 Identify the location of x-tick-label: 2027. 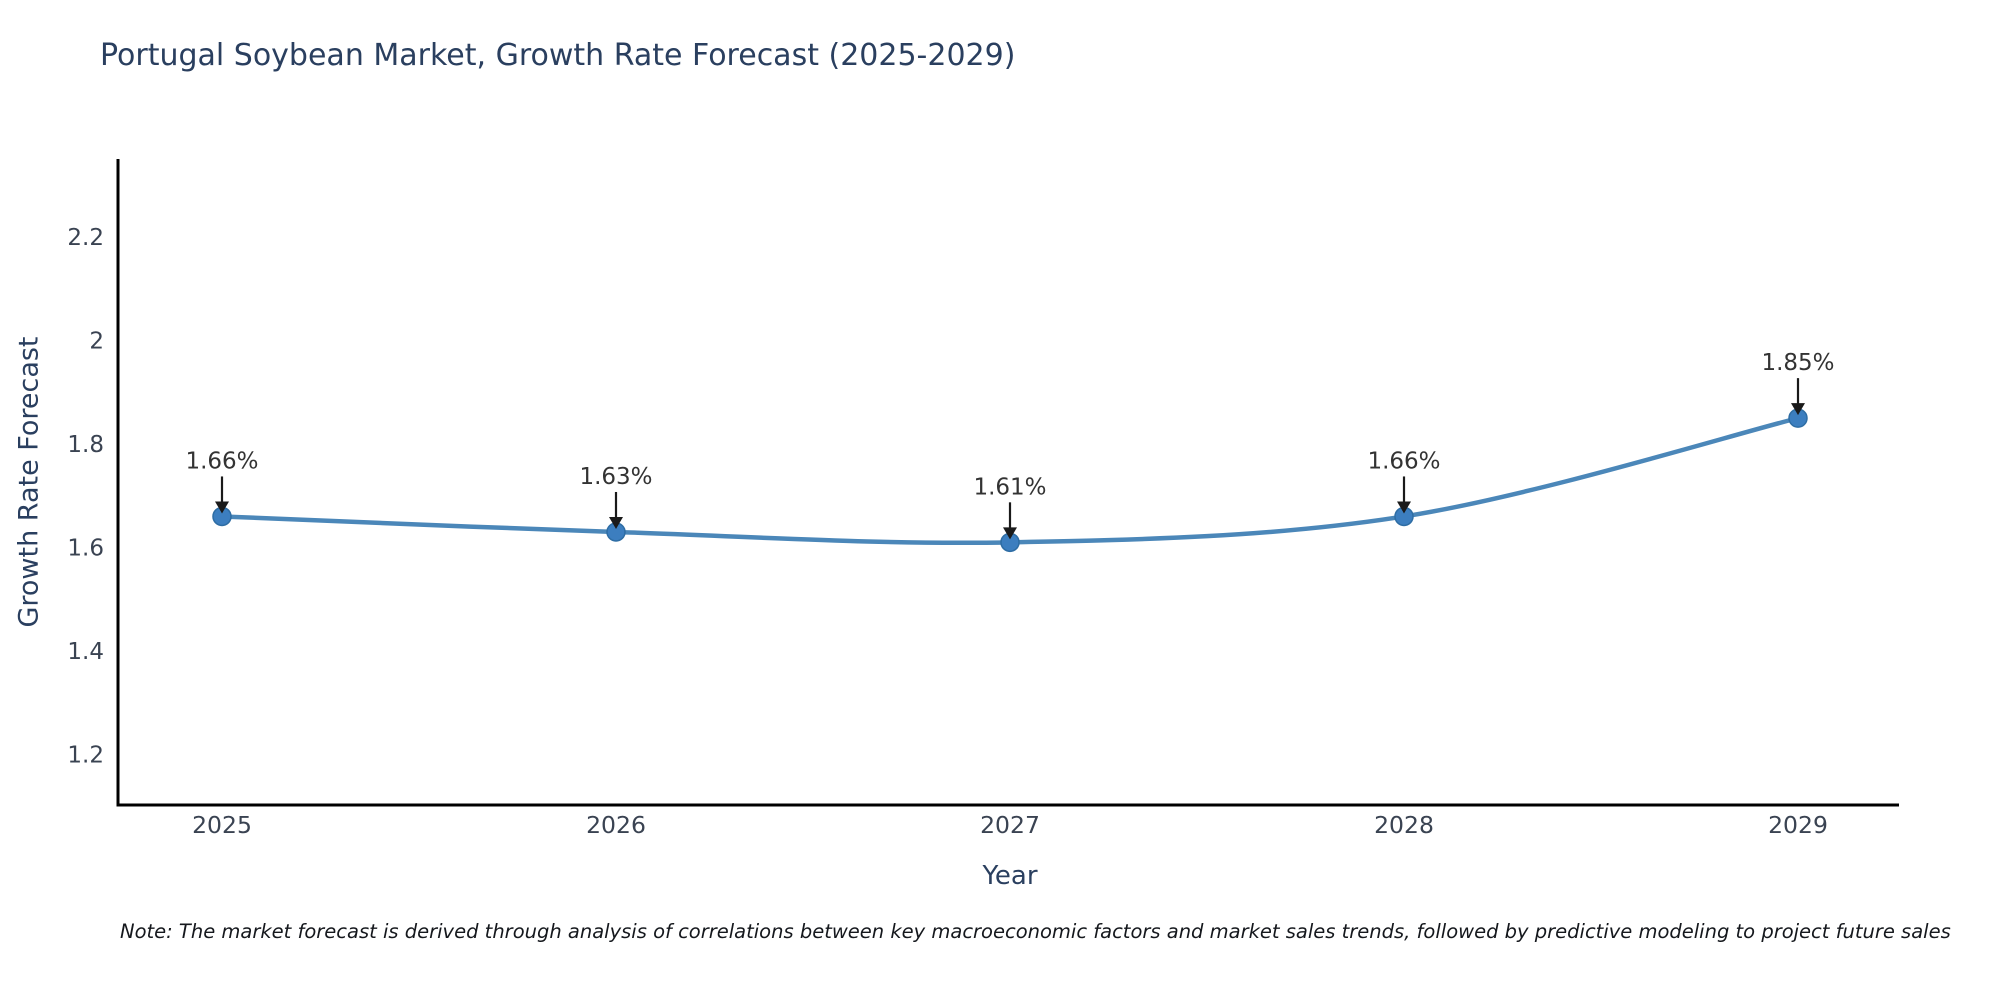
(1010, 825).